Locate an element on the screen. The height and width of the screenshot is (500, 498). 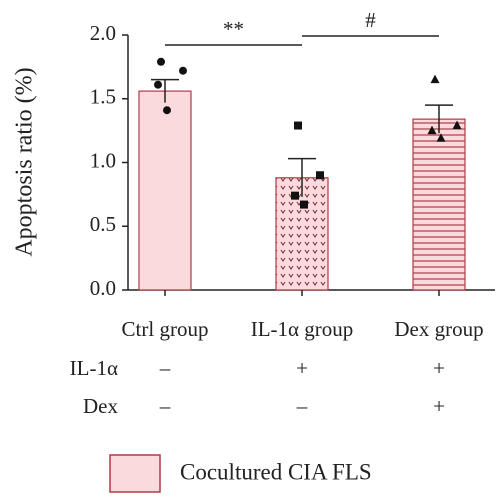
legend-swatch is located at coordinates (135, 473).